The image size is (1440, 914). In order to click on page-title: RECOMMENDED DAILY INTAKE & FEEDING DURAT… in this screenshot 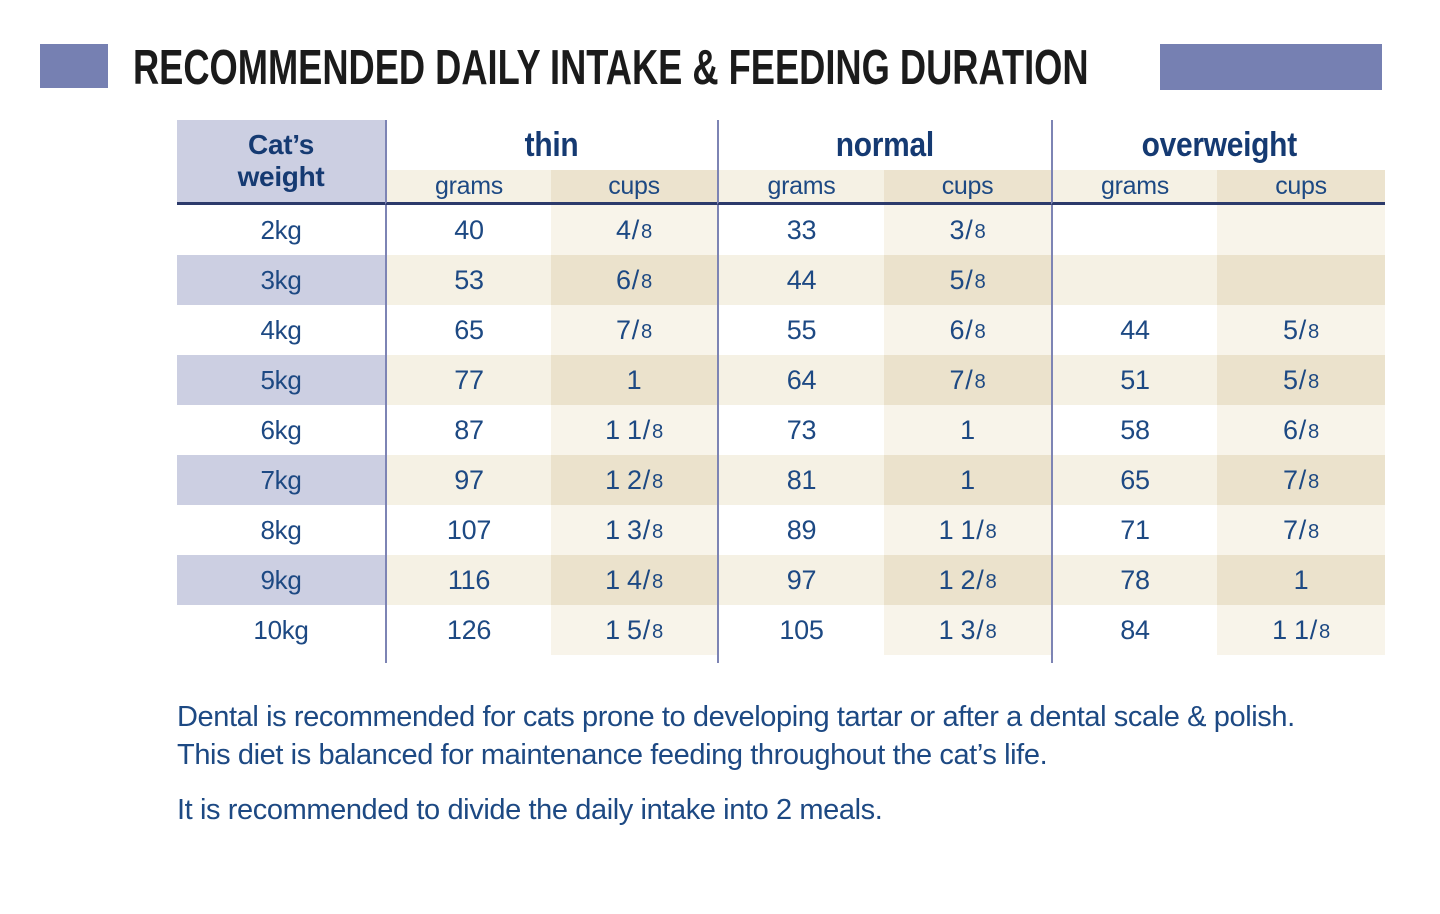, I will do `click(611, 68)`.